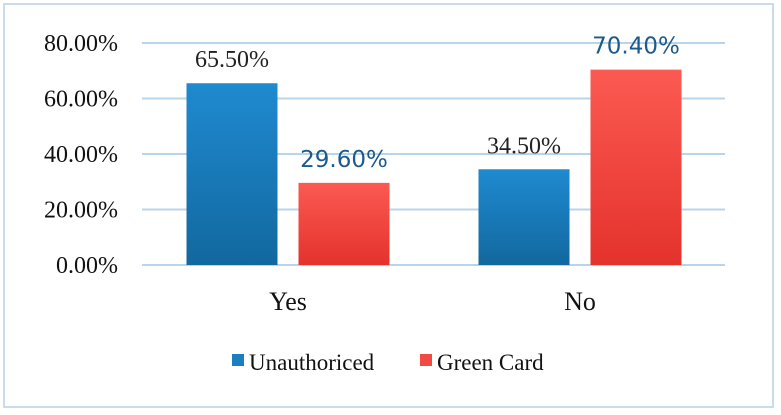 The image size is (781, 415). What do you see at coordinates (87, 266) in the screenshot?
I see `y-tick-label: 0.00%` at bounding box center [87, 266].